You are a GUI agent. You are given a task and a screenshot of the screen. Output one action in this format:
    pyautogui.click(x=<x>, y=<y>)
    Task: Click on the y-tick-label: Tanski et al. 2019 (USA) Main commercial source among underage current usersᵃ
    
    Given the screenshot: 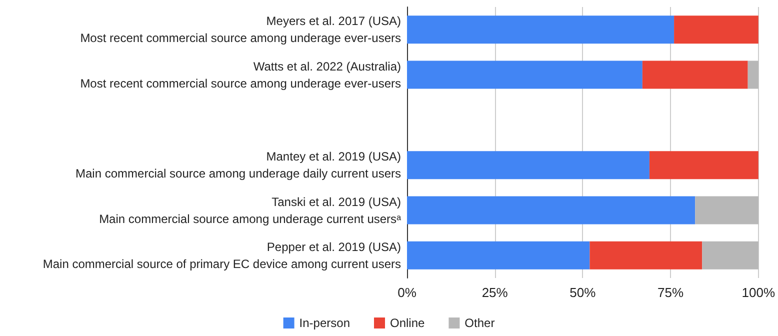 What is the action you would take?
    pyautogui.click(x=250, y=210)
    